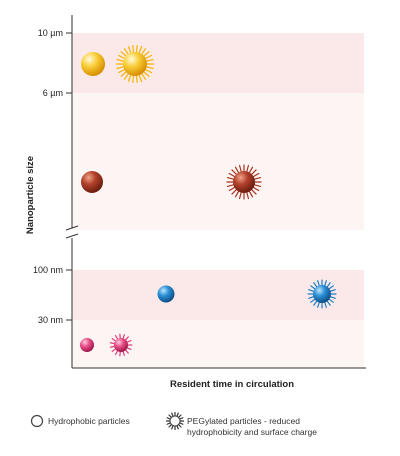 The width and height of the screenshot is (400, 456). What do you see at coordinates (121, 345) in the screenshot?
I see `pink-pegylated-particle` at bounding box center [121, 345].